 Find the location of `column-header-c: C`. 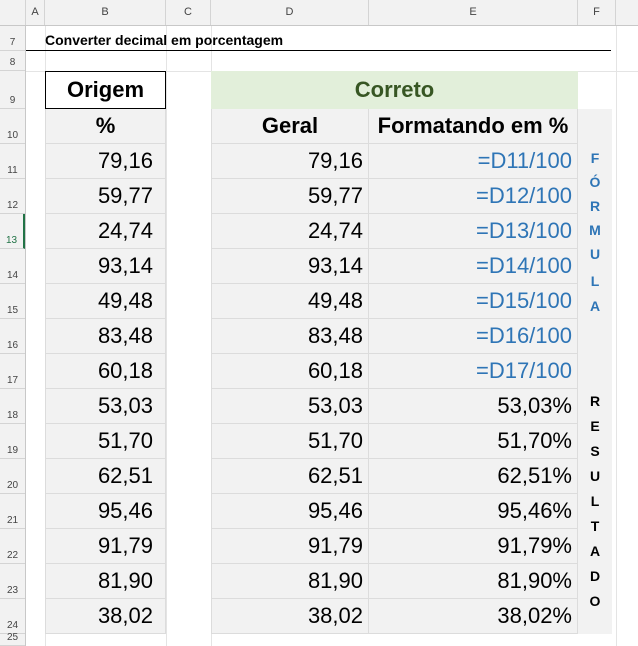

column-header-c: C is located at coordinates (188, 12).